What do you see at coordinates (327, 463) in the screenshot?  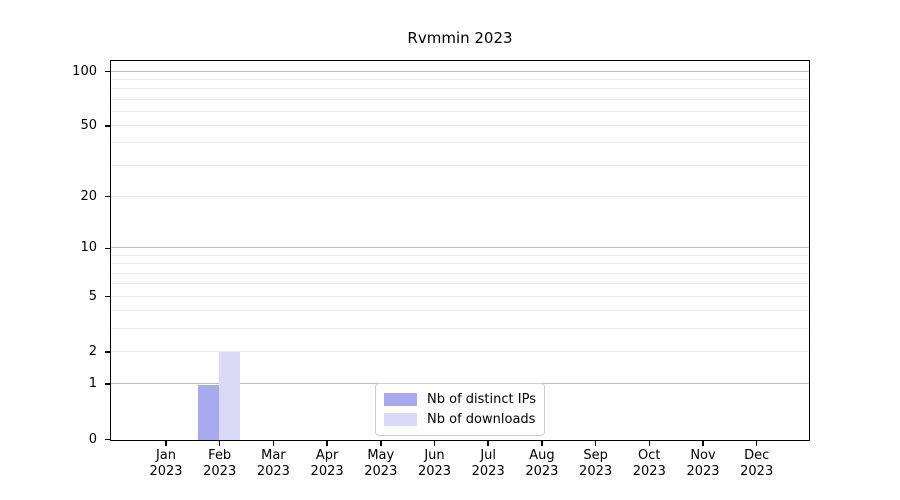 I see `x-tick-label: Apr 2023` at bounding box center [327, 463].